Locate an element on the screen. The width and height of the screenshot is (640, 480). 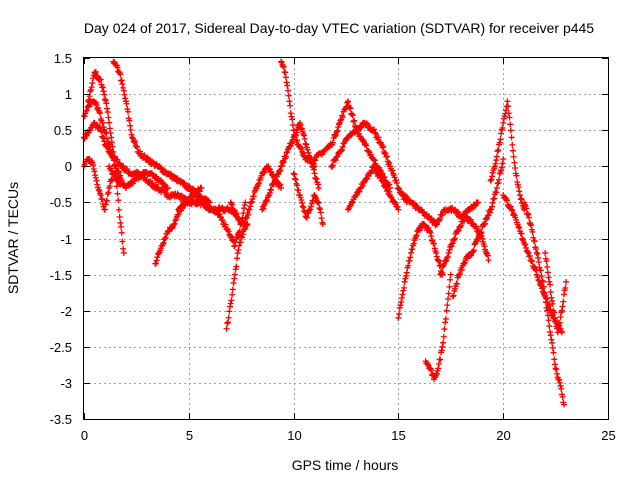
y-tick-label: -1.5 is located at coordinates (61, 275).